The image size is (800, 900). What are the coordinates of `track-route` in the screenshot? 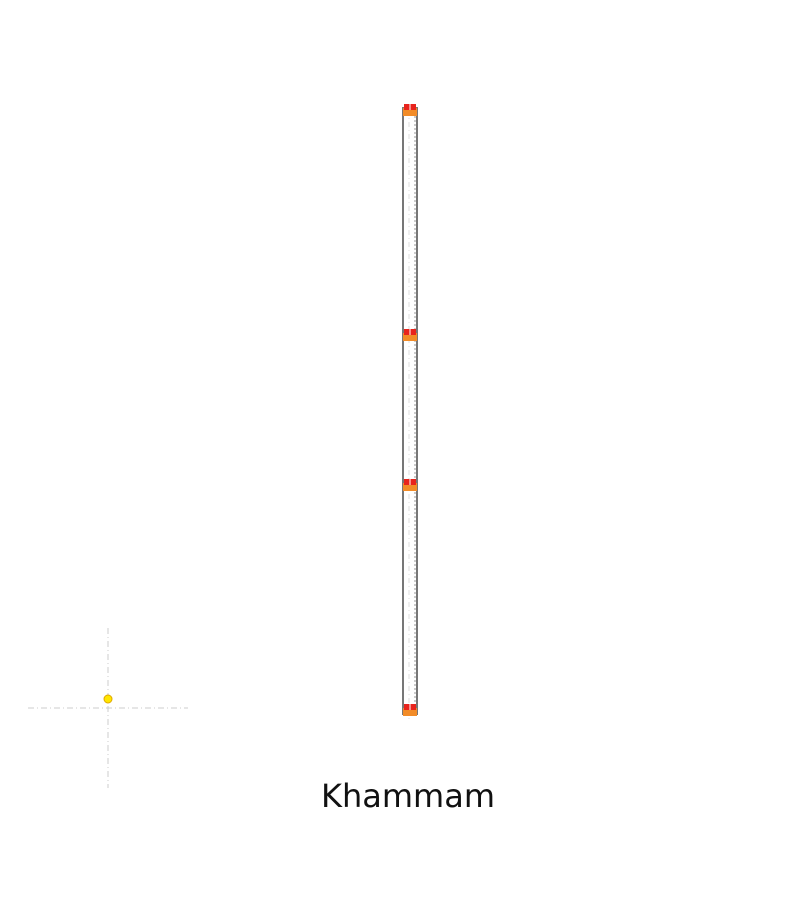 It's located at (410, 414).